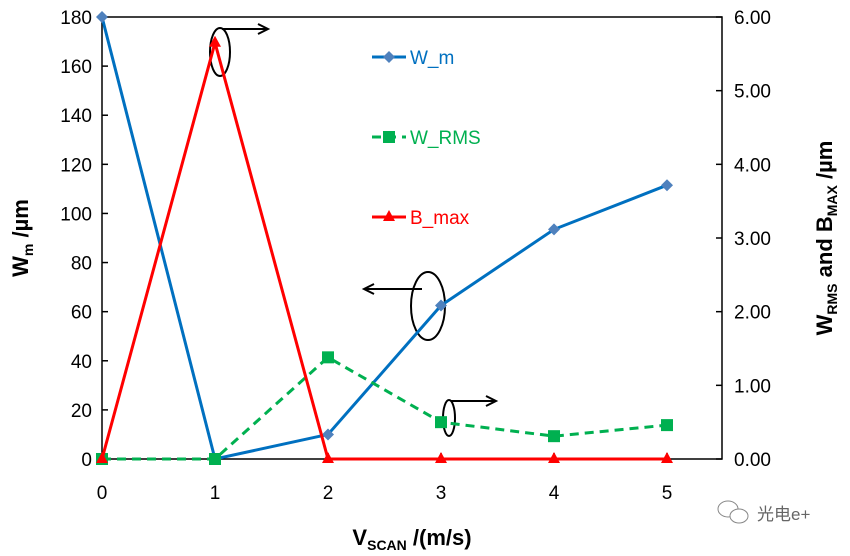 This screenshot has width=850, height=556. I want to click on legend-label-w-m: W_m, so click(432, 58).